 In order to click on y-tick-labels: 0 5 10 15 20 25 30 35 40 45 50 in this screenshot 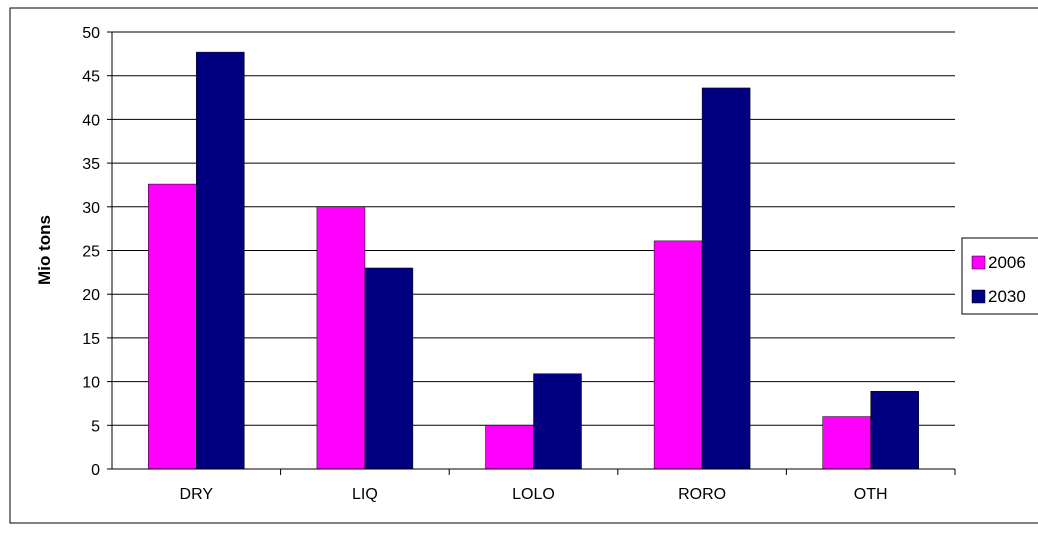, I will do `click(97, 252)`.